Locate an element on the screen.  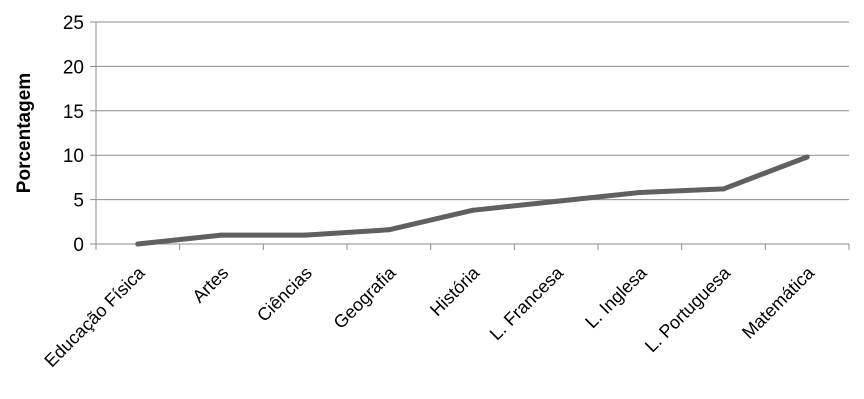
x-category-label: L. Portuguesa is located at coordinates (688, 309).